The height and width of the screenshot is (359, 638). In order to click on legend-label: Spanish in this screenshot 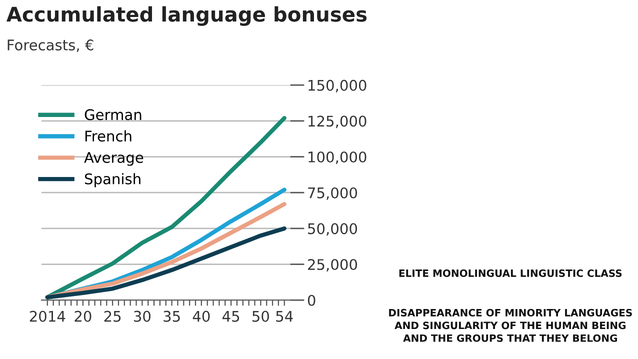, I will do `click(112, 180)`.